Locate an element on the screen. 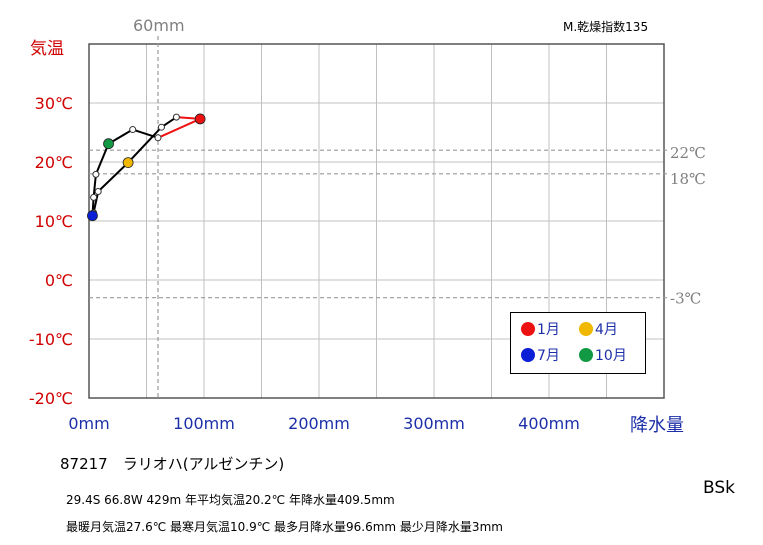  y-tick-label: 0℃ is located at coordinates (59, 280).